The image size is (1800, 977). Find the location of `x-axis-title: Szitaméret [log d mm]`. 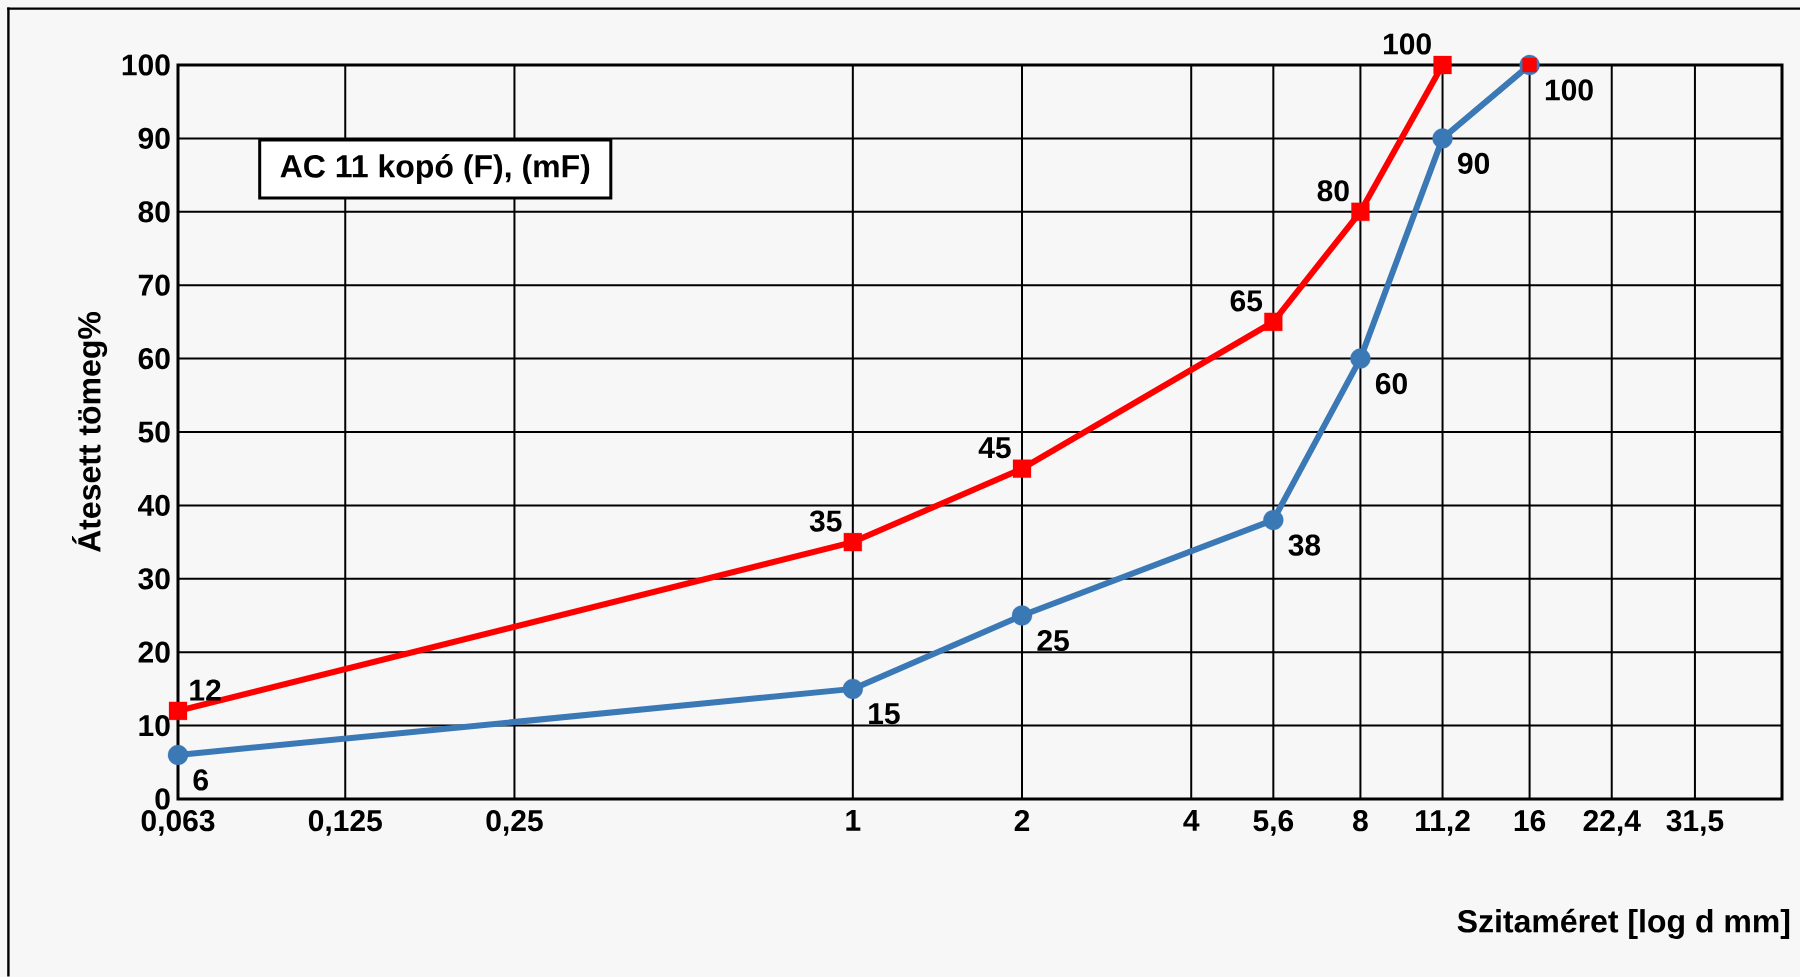

x-axis-title: Szitaméret [log d mm] is located at coordinates (1623, 924).